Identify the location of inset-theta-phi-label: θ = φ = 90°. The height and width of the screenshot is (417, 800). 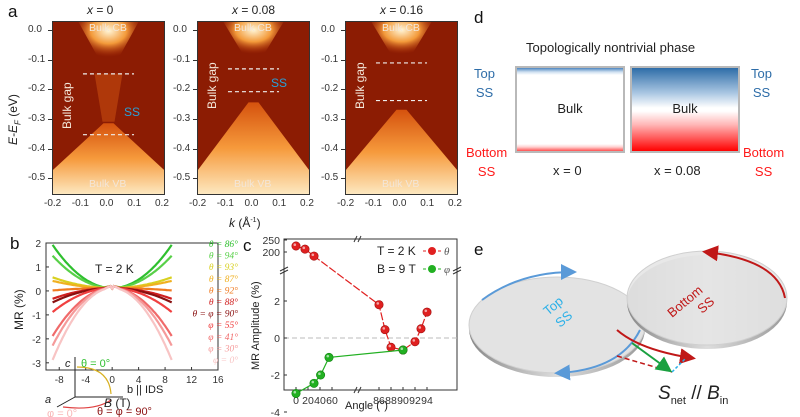
(124, 411).